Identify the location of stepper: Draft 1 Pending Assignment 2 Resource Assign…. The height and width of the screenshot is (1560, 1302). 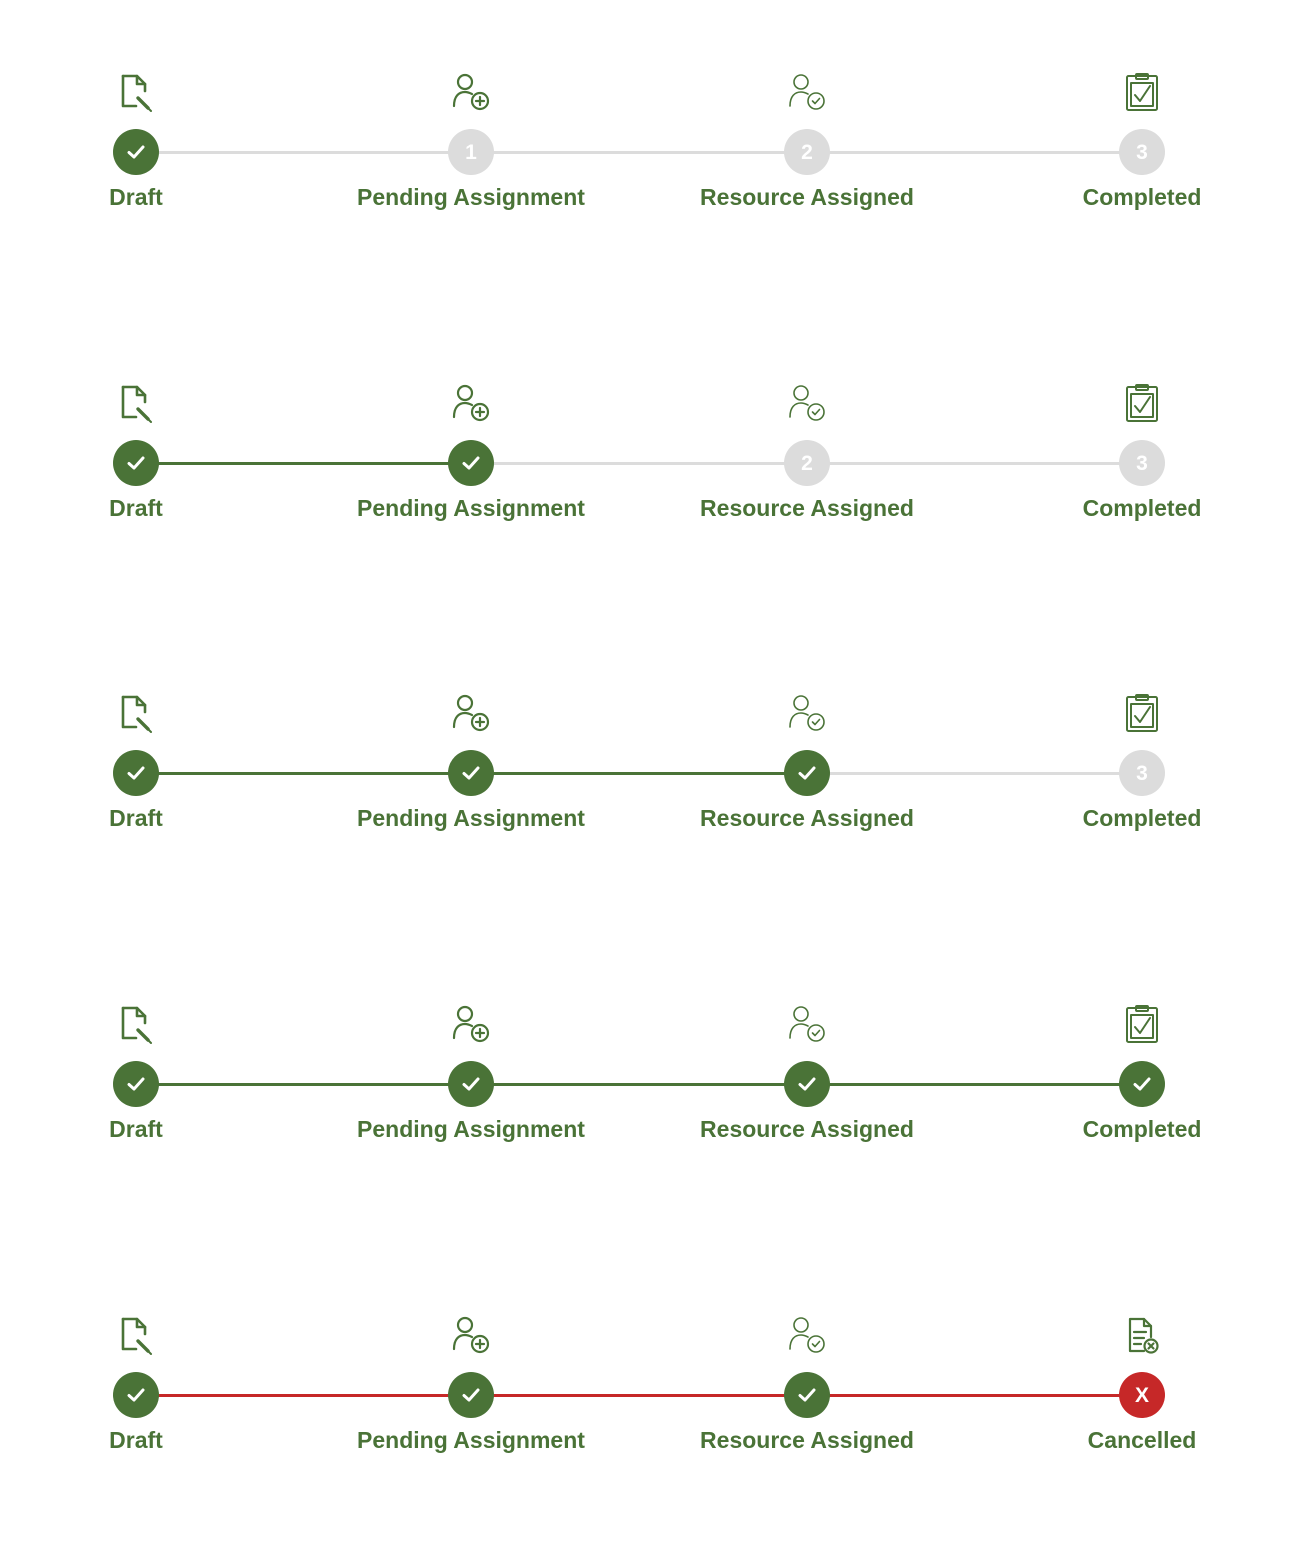
(651, 152).